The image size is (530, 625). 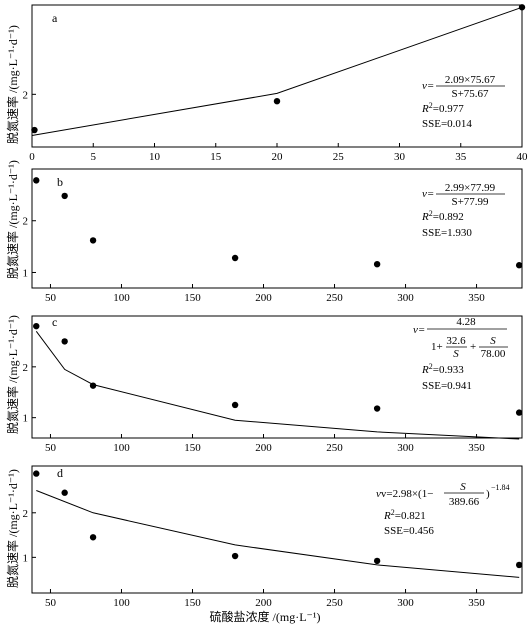 What do you see at coordinates (407, 494) in the screenshot?
I see `eq-d-pre: v=2.98×(1−` at bounding box center [407, 494].